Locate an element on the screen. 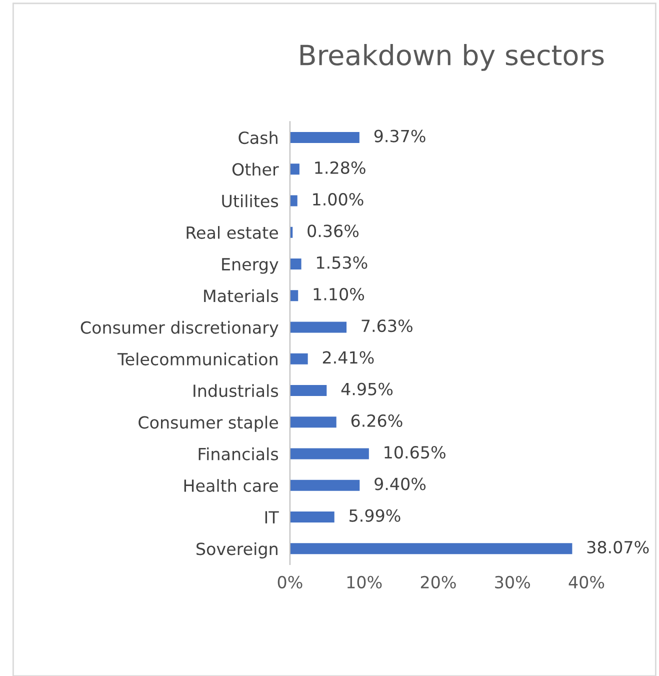 This screenshot has width=659, height=676. y-tick-label: Consumer staple is located at coordinates (208, 424).